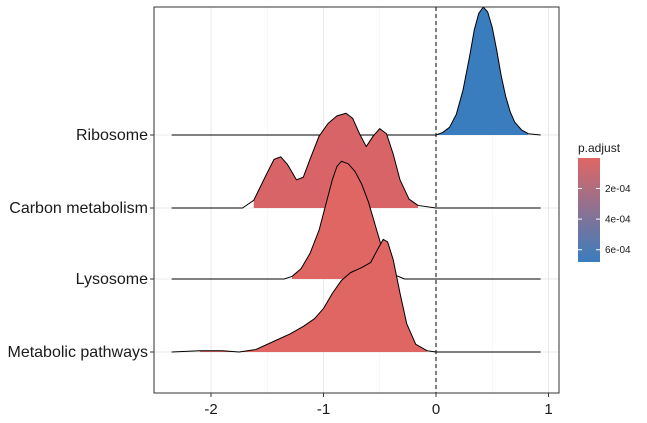 This screenshot has height=423, width=647. I want to click on ridge-outline, so click(356, 160).